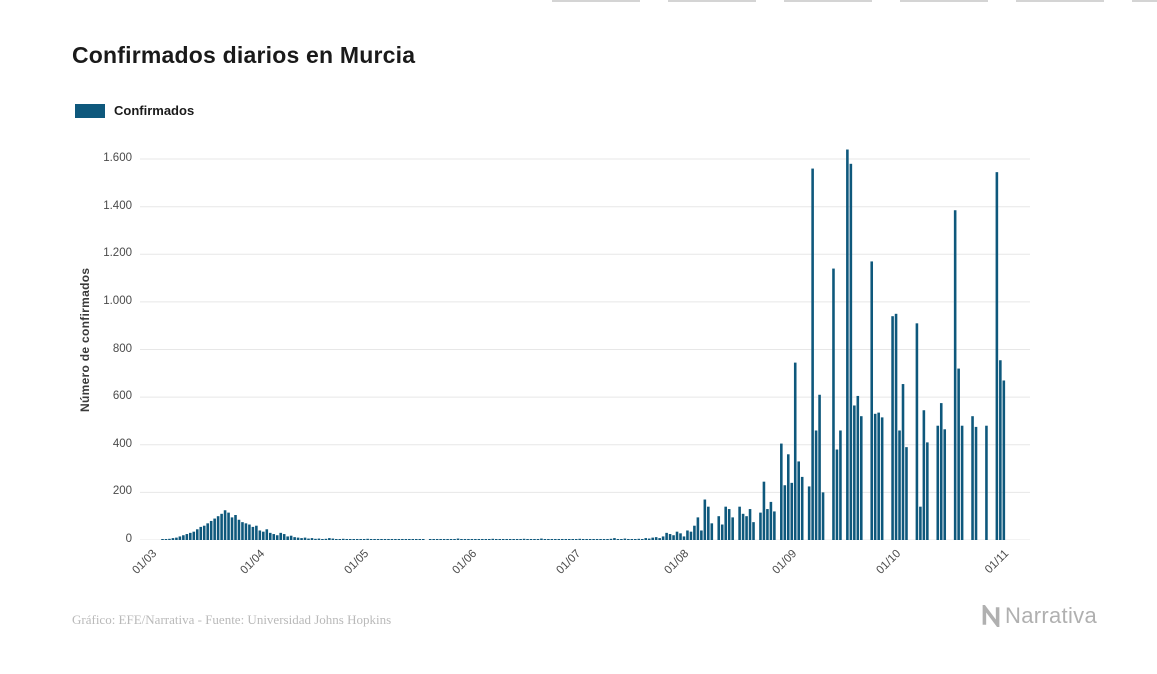  I want to click on legend-item-confirmados: Confirmados, so click(134, 110).